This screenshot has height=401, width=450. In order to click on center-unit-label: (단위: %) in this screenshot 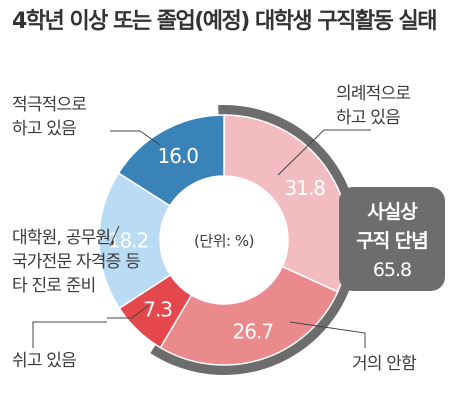, I will do `click(224, 241)`.